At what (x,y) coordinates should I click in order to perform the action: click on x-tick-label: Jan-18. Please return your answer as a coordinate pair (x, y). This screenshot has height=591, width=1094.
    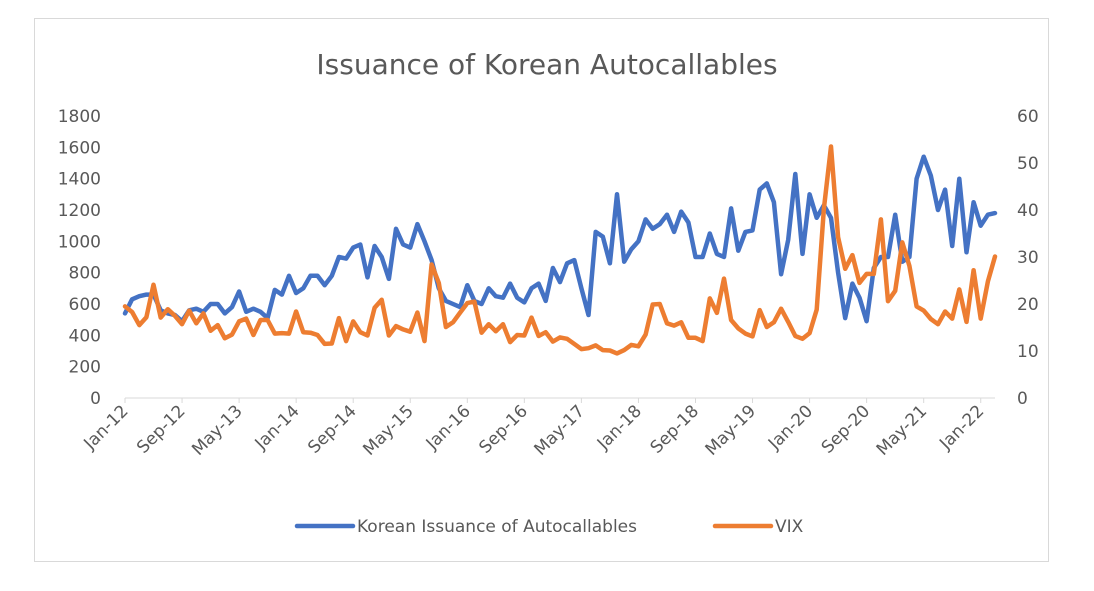
    Looking at the image, I should click on (619, 427).